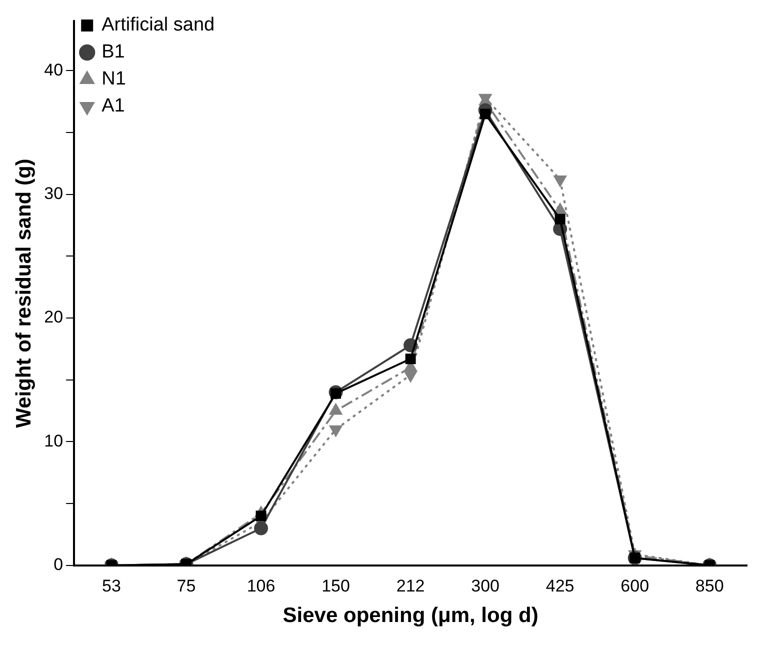  Describe the element at coordinates (114, 79) in the screenshot. I see `legend-label: N1` at that location.